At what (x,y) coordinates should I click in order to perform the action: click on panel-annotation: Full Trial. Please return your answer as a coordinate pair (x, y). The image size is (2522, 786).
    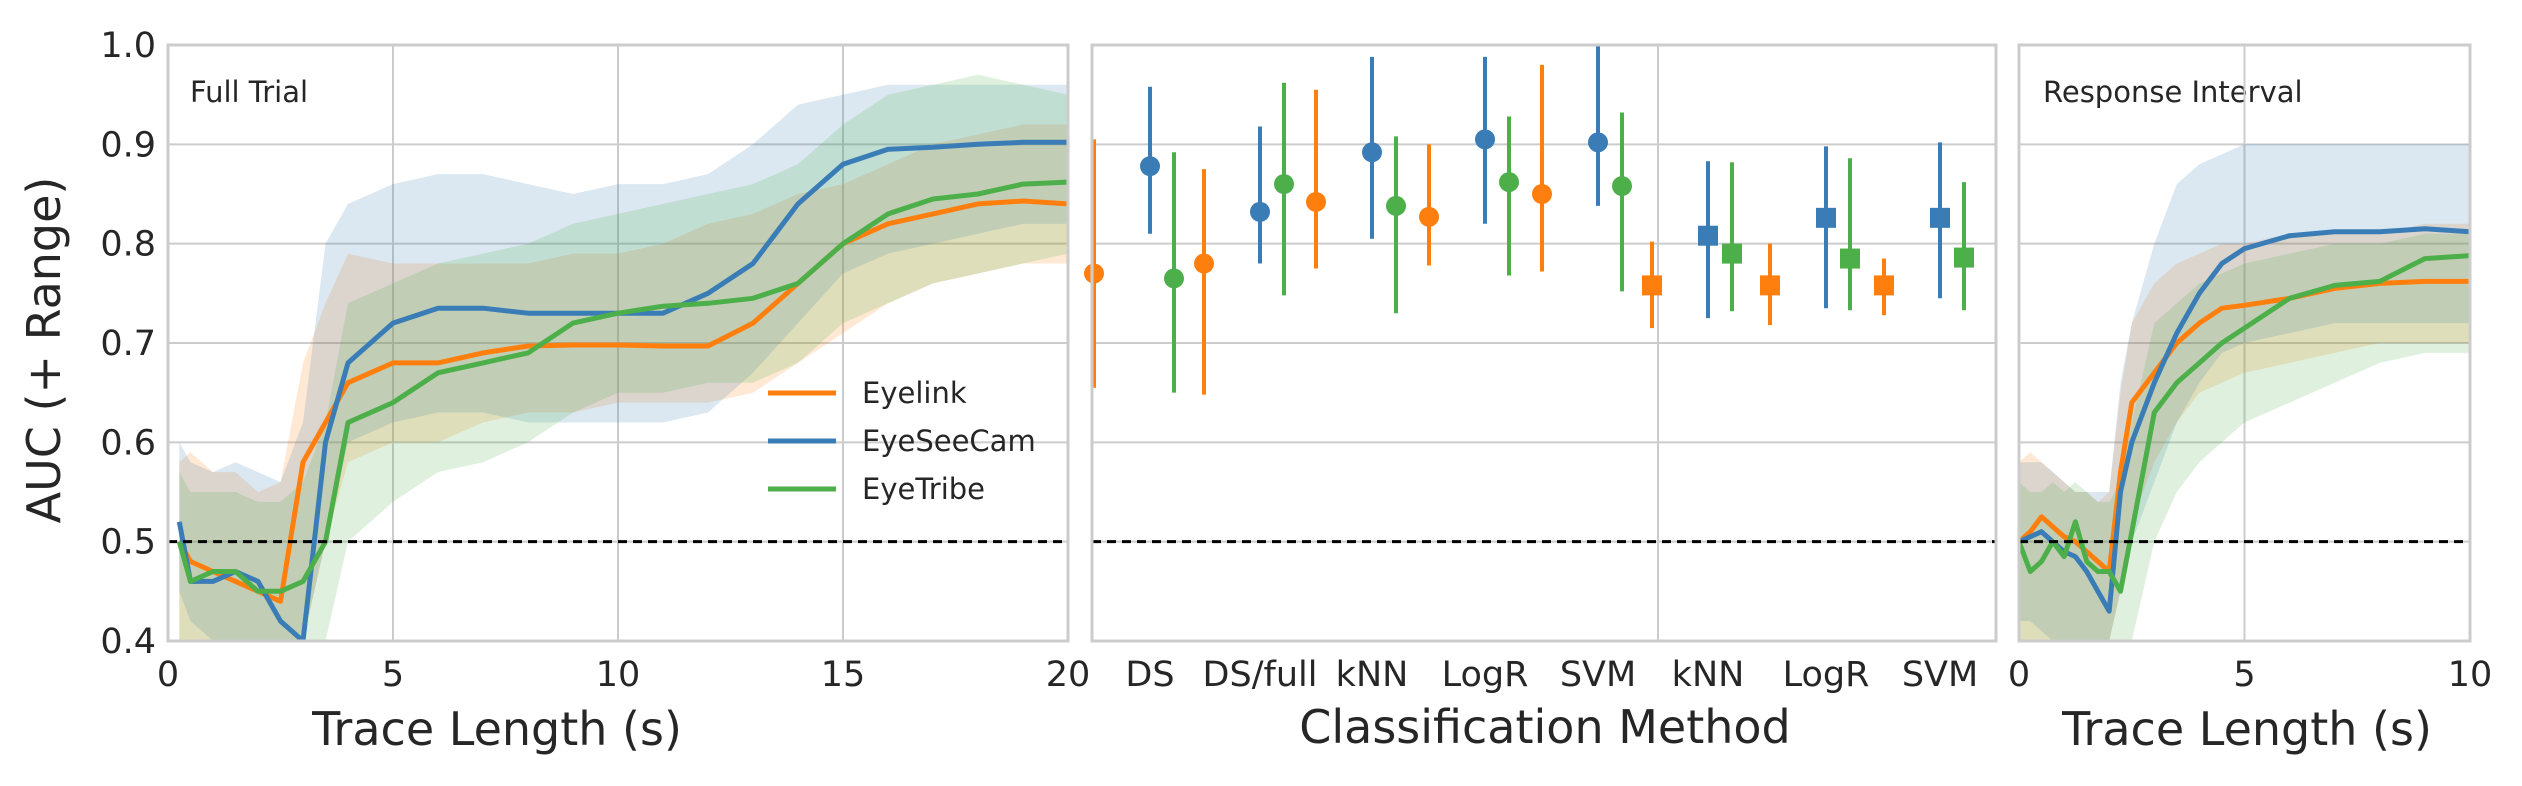
    Looking at the image, I should click on (249, 92).